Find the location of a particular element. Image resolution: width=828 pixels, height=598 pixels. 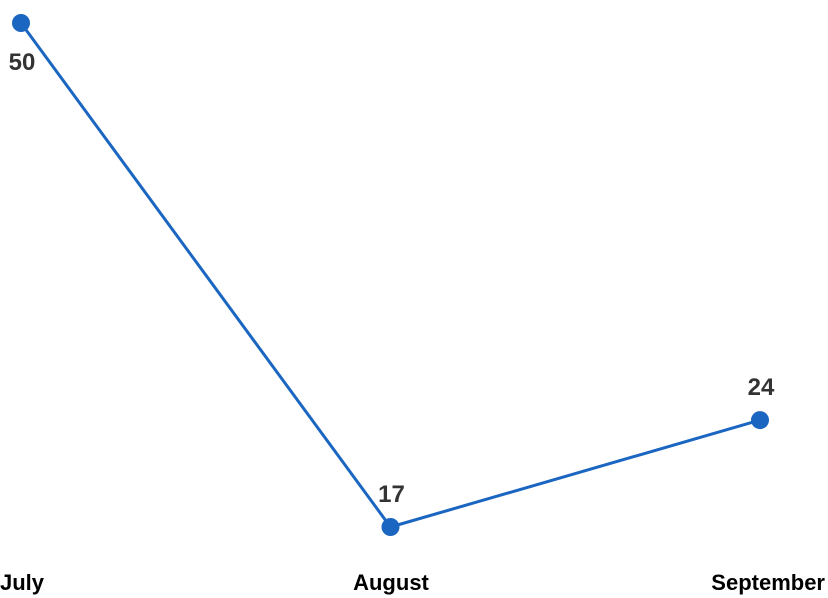

x-tick-august: August is located at coordinates (391, 582).